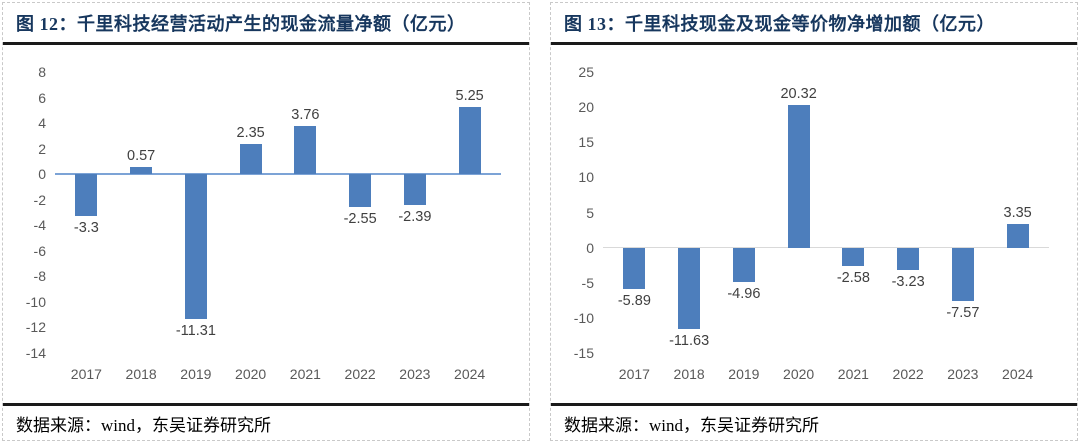  What do you see at coordinates (963, 312) in the screenshot?
I see `bar-value-label: -7.57` at bounding box center [963, 312].